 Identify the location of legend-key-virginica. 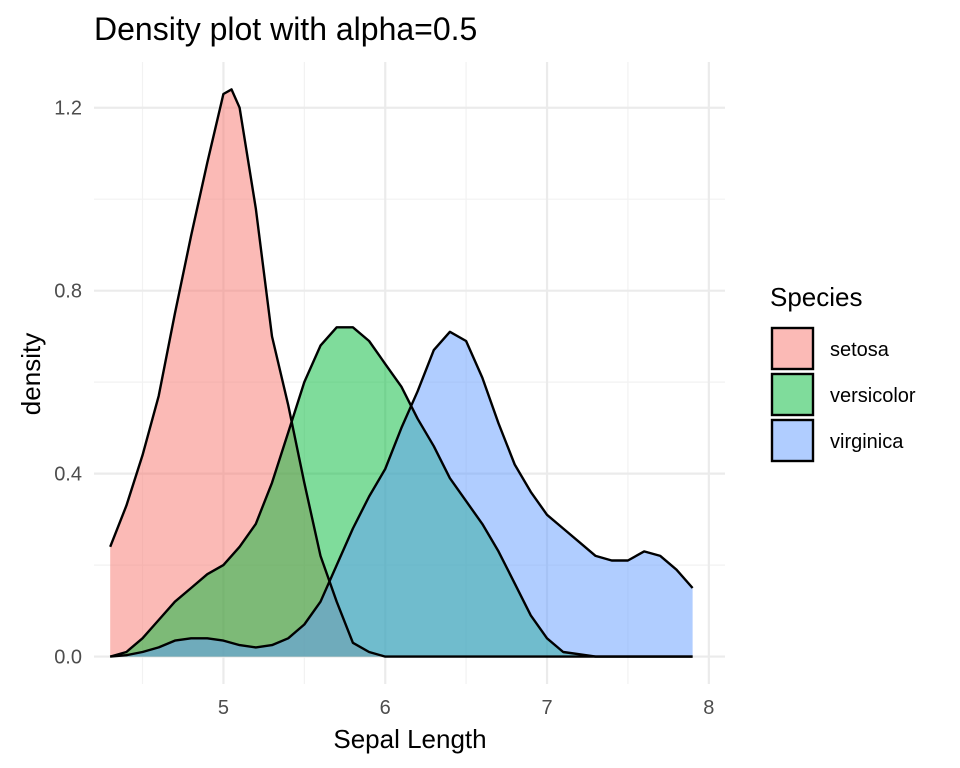
(792, 440).